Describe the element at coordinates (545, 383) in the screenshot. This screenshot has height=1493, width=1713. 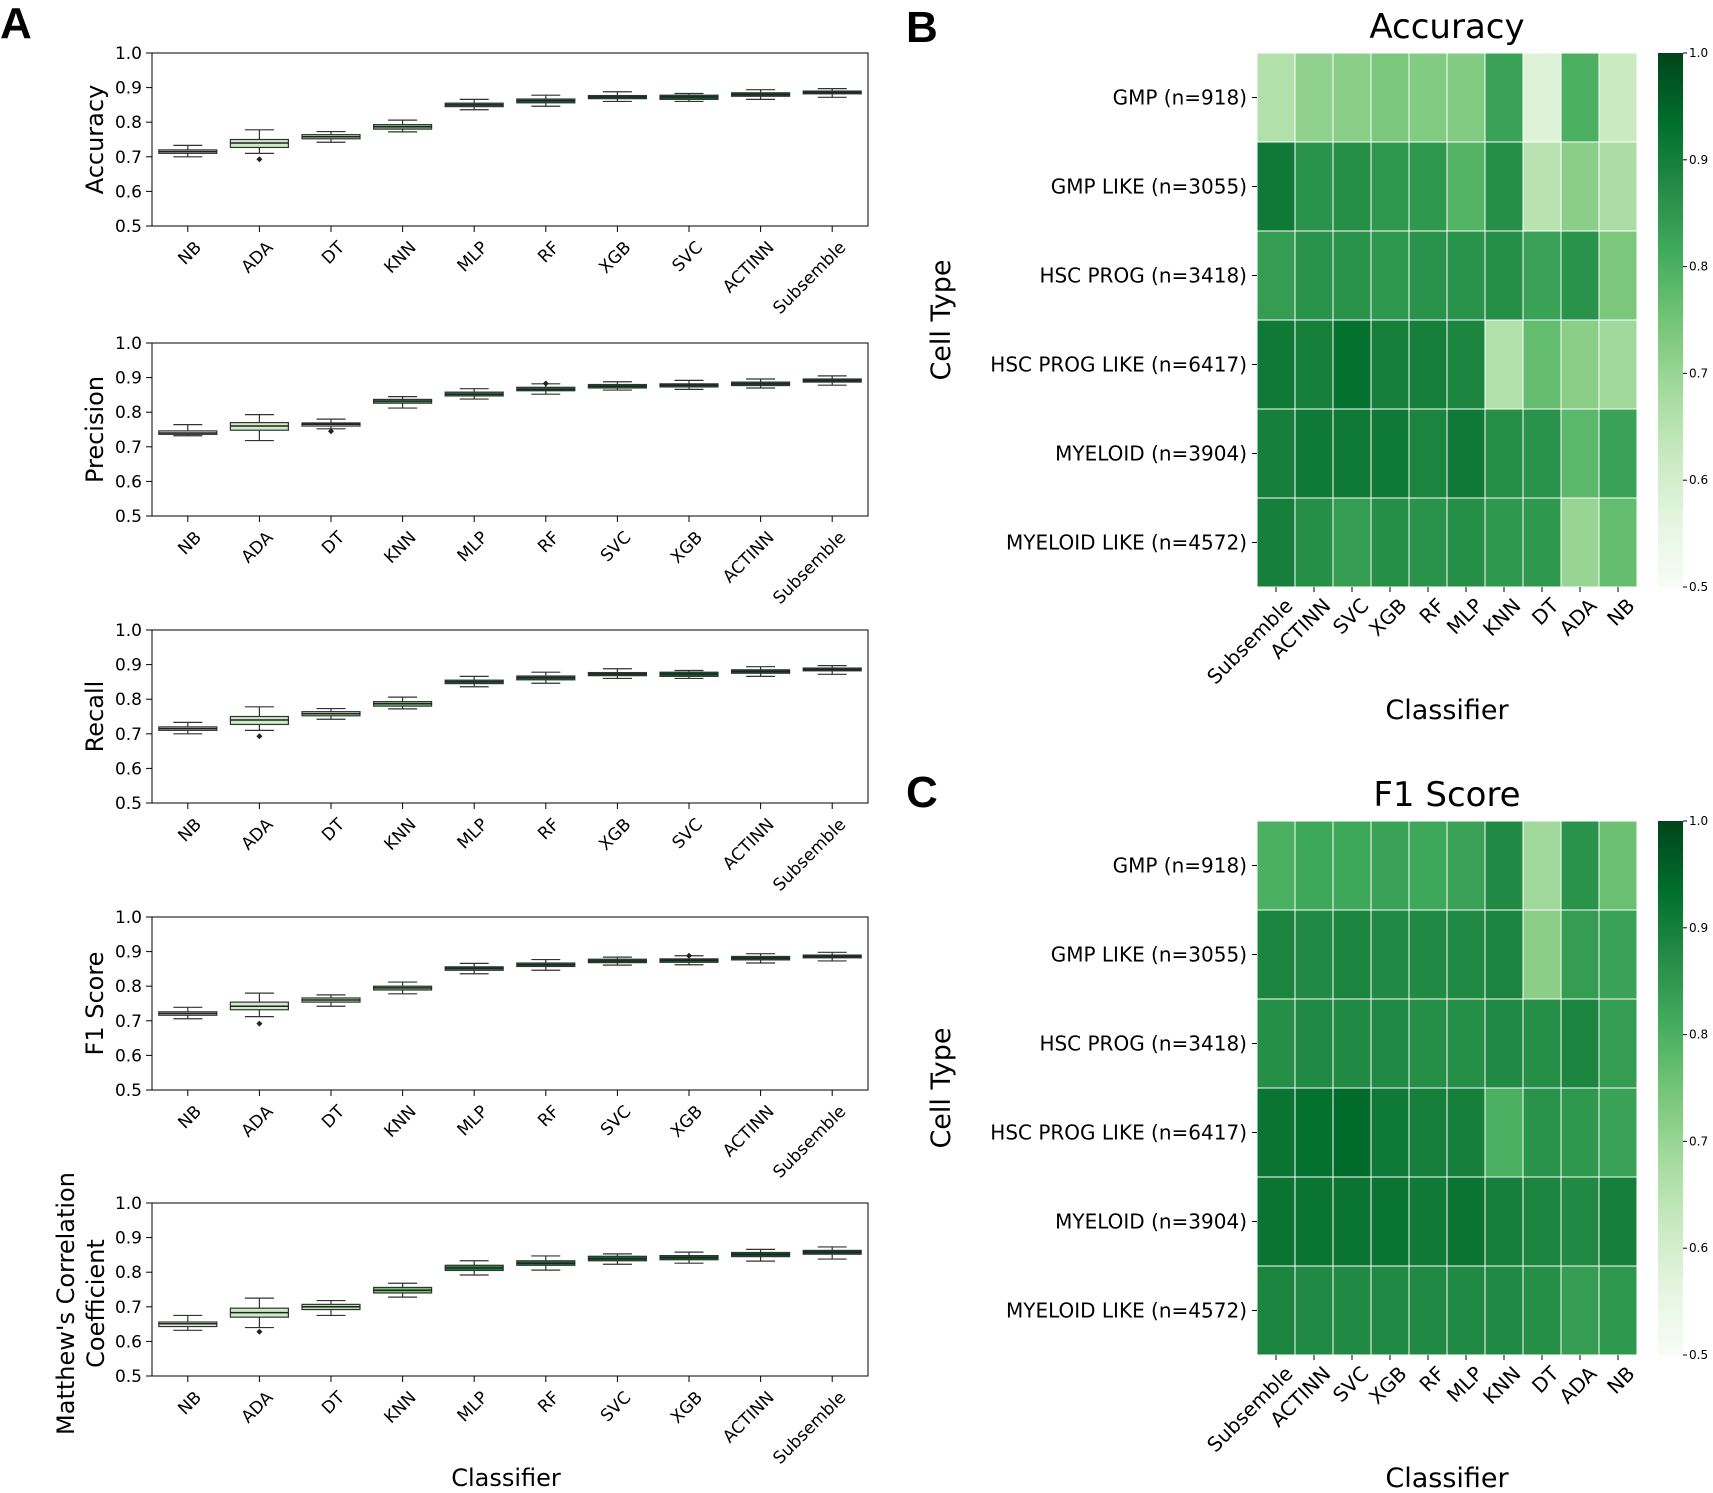
I see `outlier-point` at that location.